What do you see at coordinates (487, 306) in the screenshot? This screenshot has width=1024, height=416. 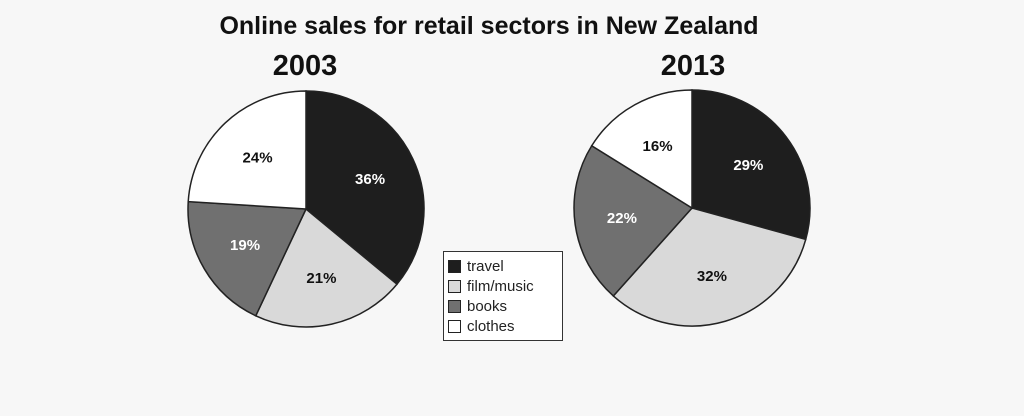 I see `legend-label-books: books` at bounding box center [487, 306].